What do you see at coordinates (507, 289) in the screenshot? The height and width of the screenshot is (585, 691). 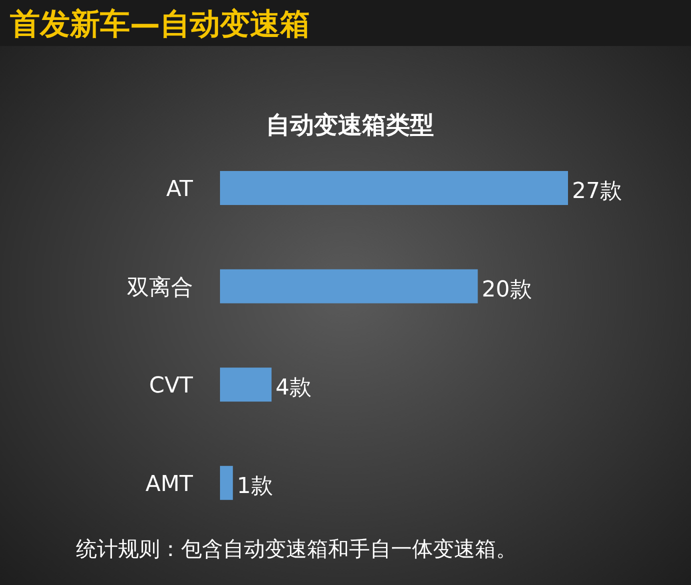 I see `data-label: 20款` at bounding box center [507, 289].